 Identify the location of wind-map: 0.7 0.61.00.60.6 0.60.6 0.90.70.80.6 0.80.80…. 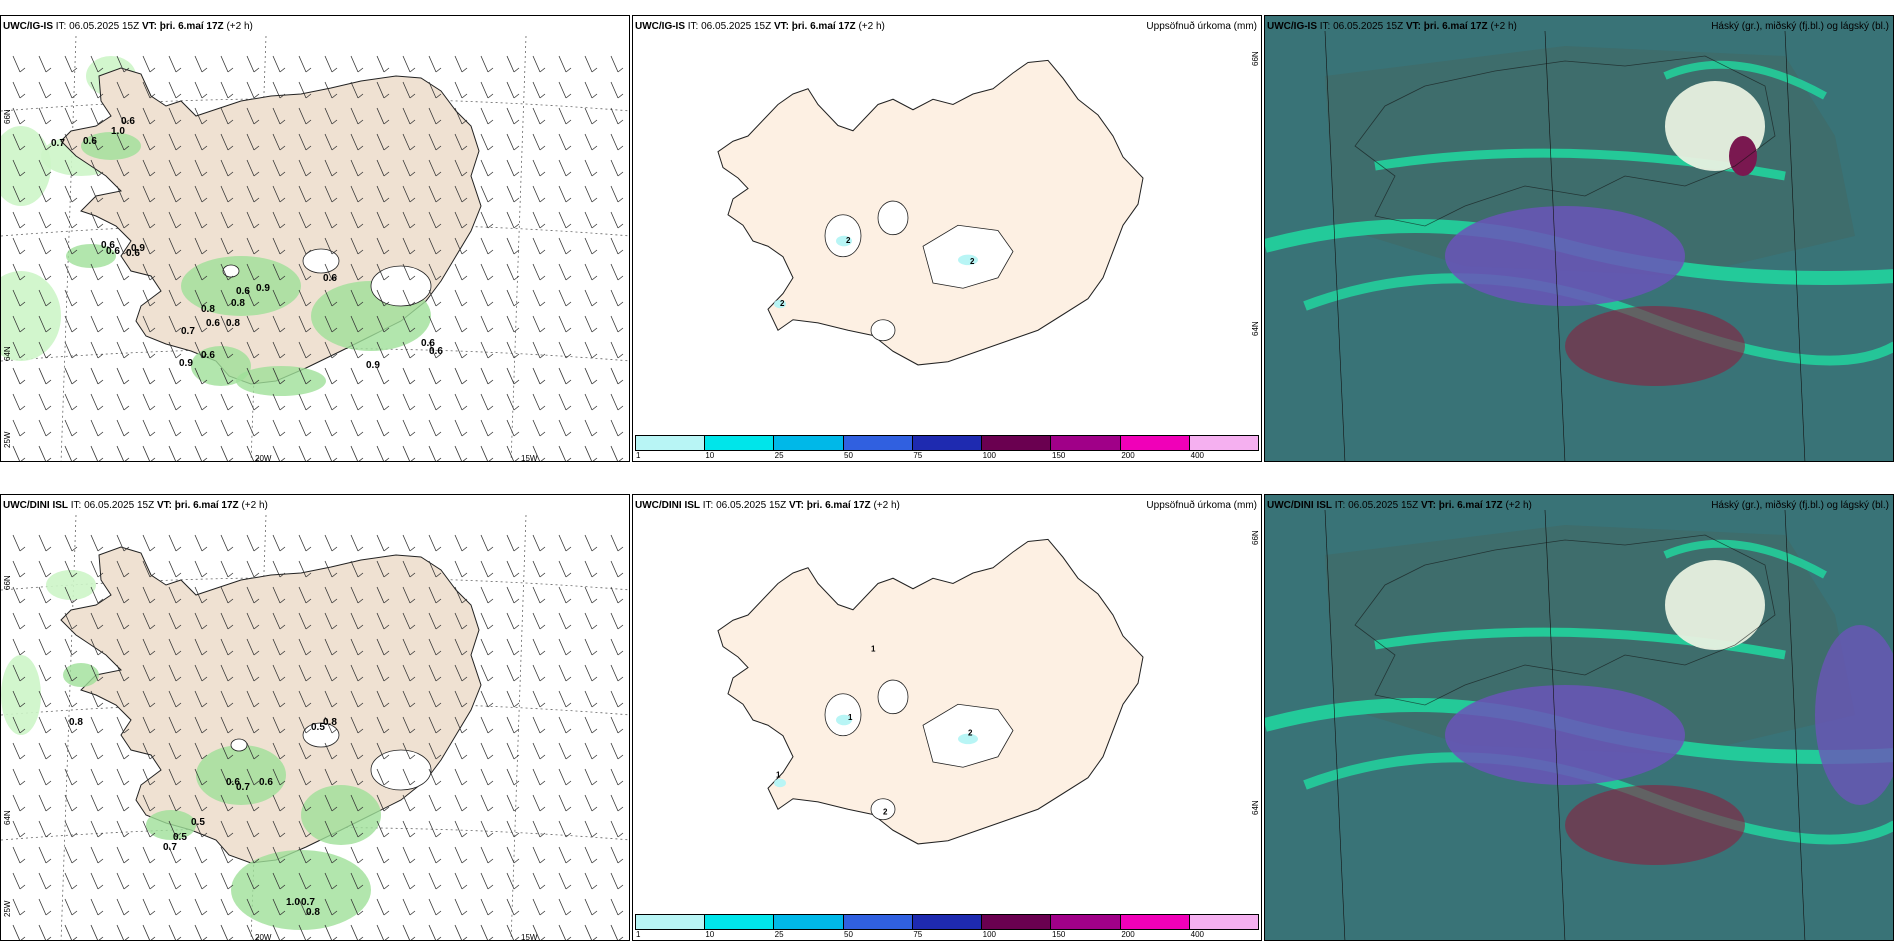
(315, 248).